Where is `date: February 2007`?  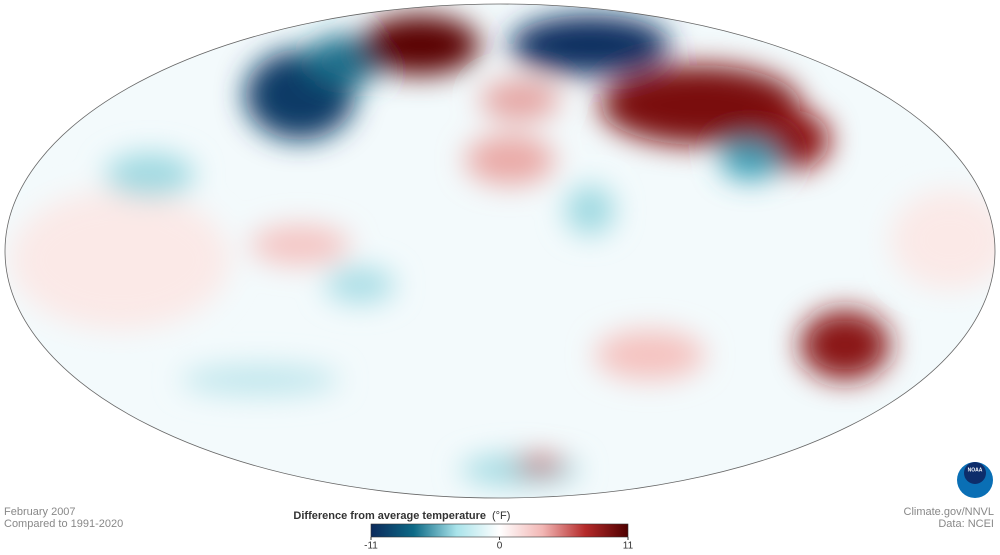
date: February 2007 is located at coordinates (40, 512).